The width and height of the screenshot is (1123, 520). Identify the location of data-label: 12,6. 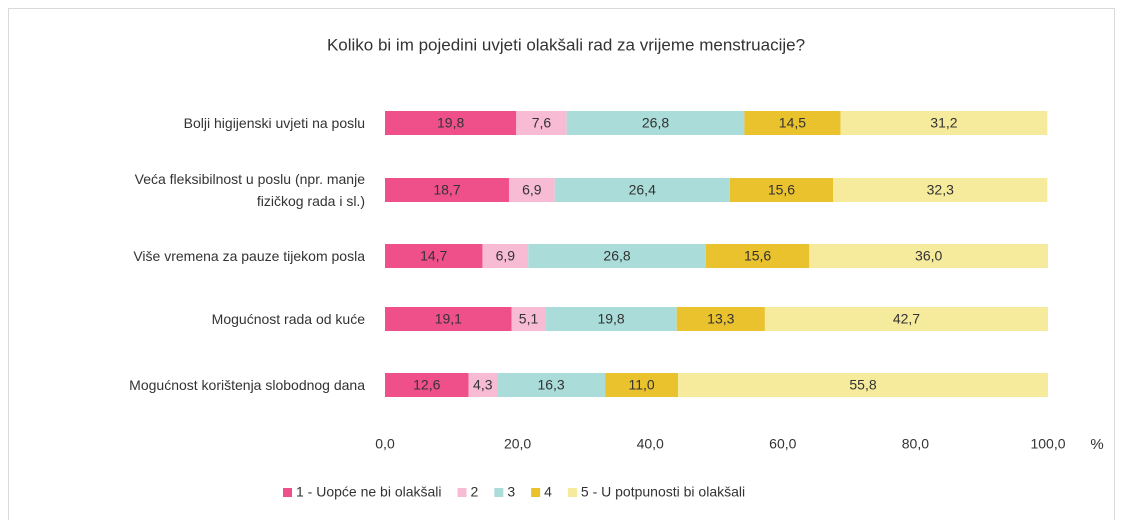
(426, 385).